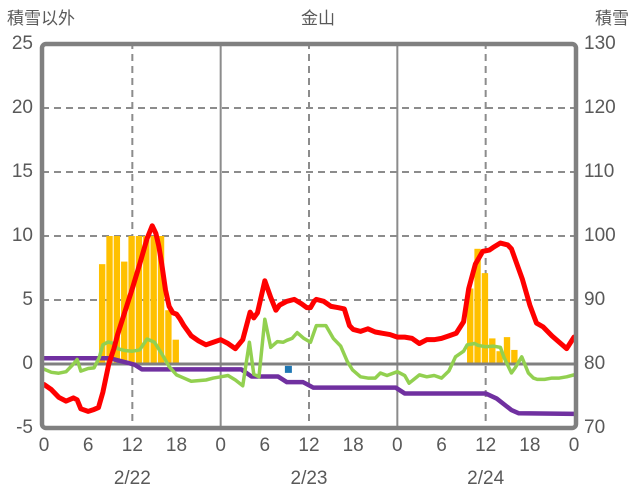  I want to click on left-axis-tick: 20, so click(22, 107).